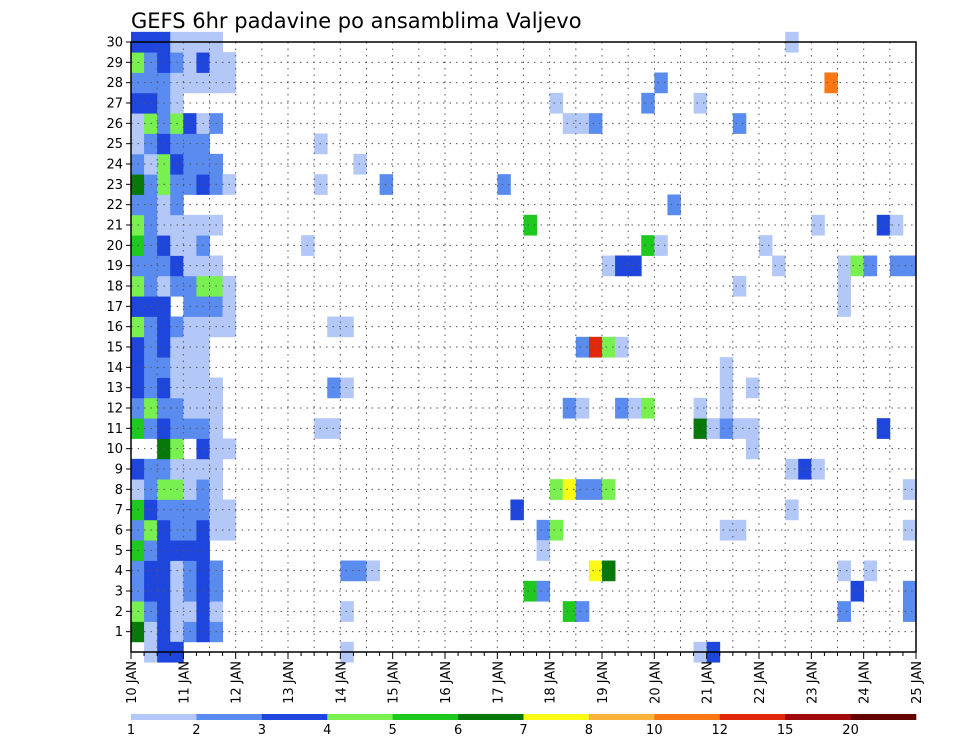 This screenshot has height=742, width=960. Describe the element at coordinates (719, 730) in the screenshot. I see `color-scale-label: 12` at that location.